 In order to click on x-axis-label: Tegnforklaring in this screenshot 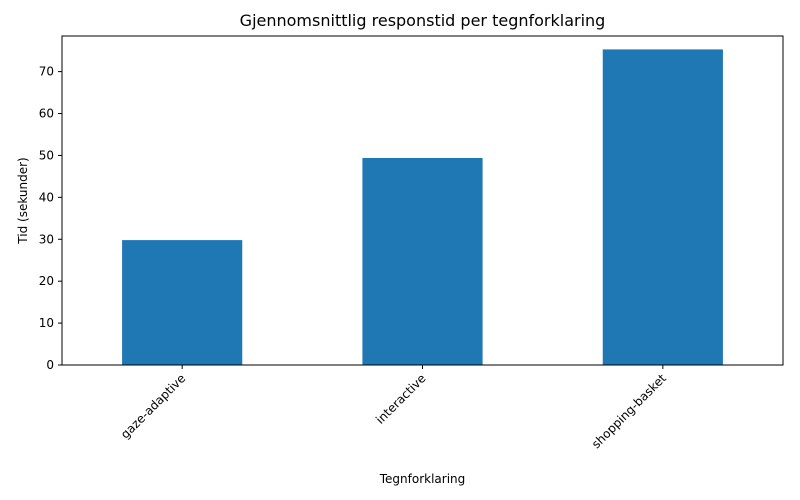, I will do `click(422, 479)`.